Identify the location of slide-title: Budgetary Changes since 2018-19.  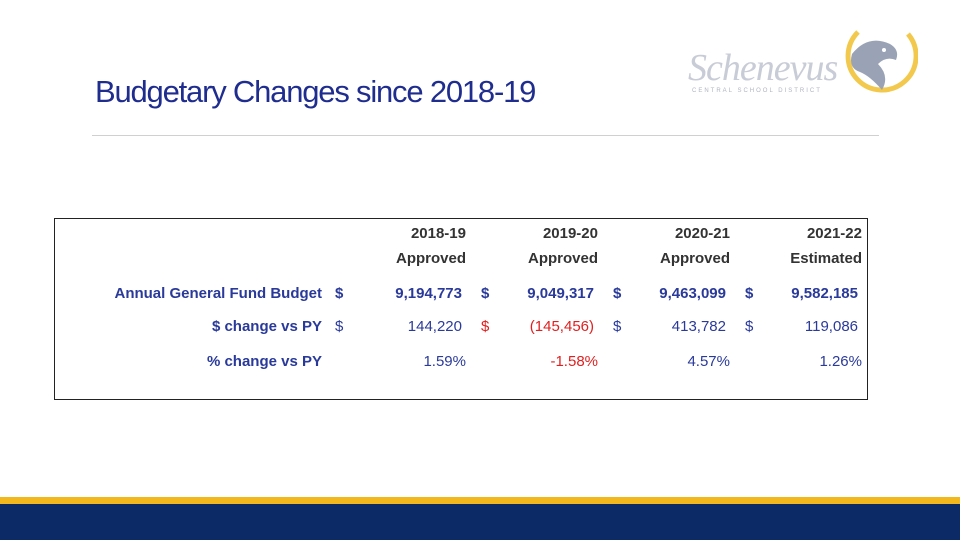
(315, 91).